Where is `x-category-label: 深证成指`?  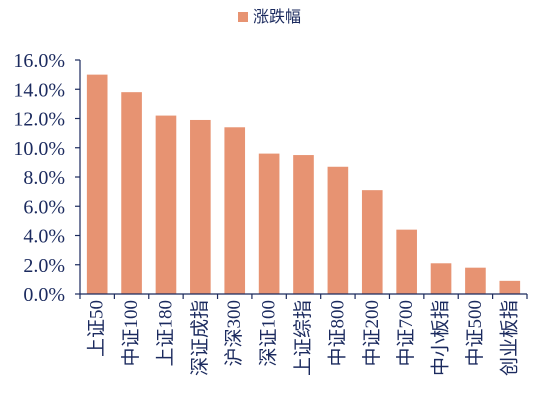
x-category-label: 深证成指 is located at coordinates (200, 338).